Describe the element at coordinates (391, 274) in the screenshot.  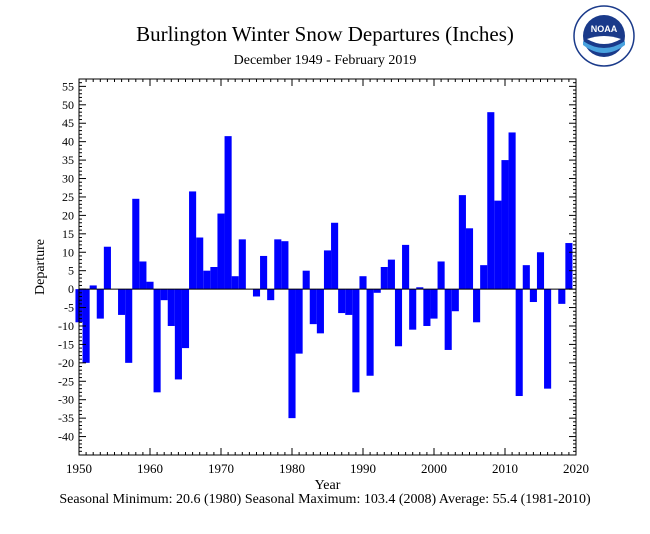
I see `bar-1994` at that location.